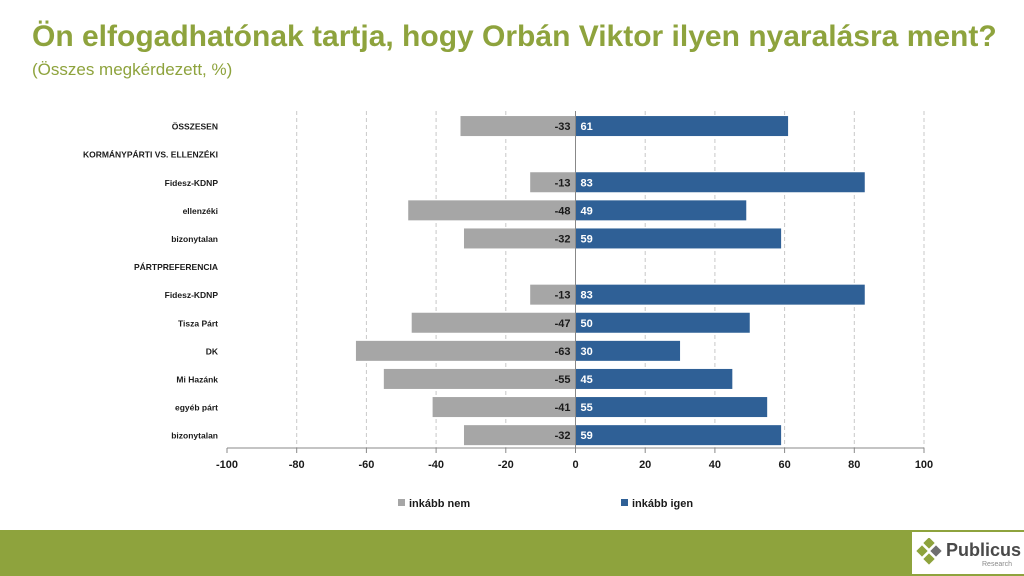  Describe the element at coordinates (132, 69) in the screenshot. I see `chart-subtitle: (Összes megkérdezett, %)` at that location.